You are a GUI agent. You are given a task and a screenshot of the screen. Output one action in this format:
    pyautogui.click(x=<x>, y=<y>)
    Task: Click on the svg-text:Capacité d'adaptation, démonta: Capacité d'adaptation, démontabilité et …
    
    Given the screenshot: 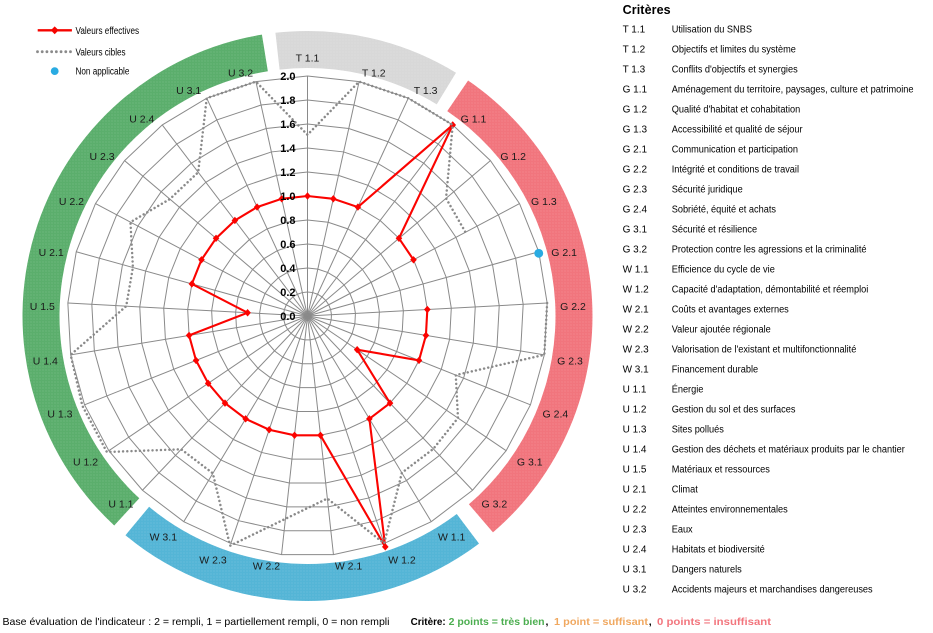 What is the action you would take?
    pyautogui.click(x=770, y=289)
    